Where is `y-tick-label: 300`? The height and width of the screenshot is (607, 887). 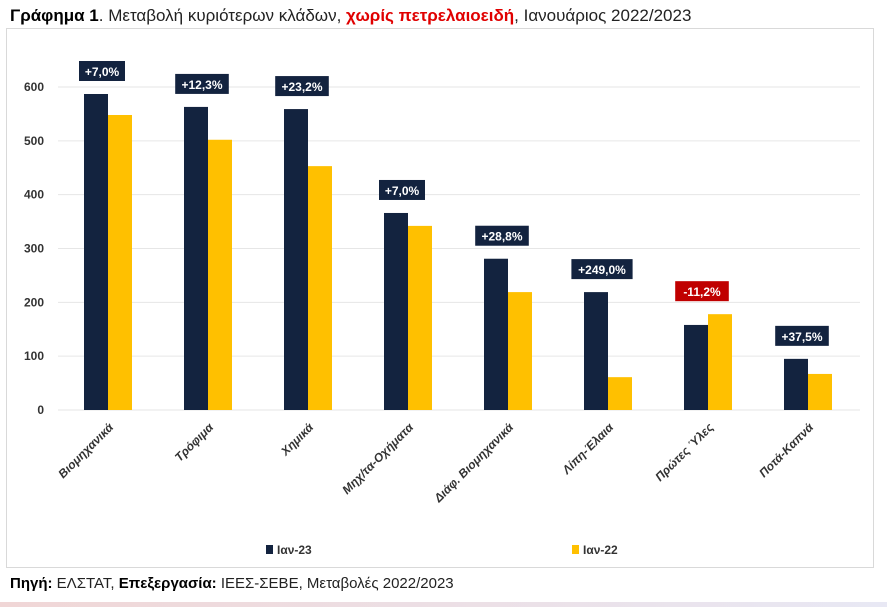 y-tick-label: 300 is located at coordinates (34, 249).